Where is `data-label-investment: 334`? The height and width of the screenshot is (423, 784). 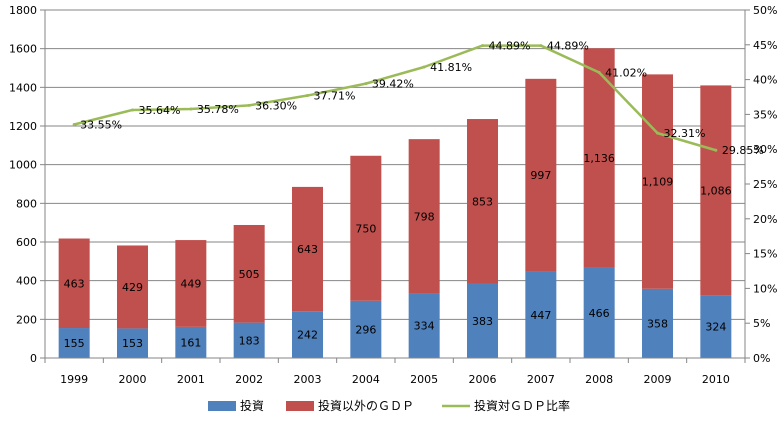
data-label-investment: 334 is located at coordinates (424, 326).